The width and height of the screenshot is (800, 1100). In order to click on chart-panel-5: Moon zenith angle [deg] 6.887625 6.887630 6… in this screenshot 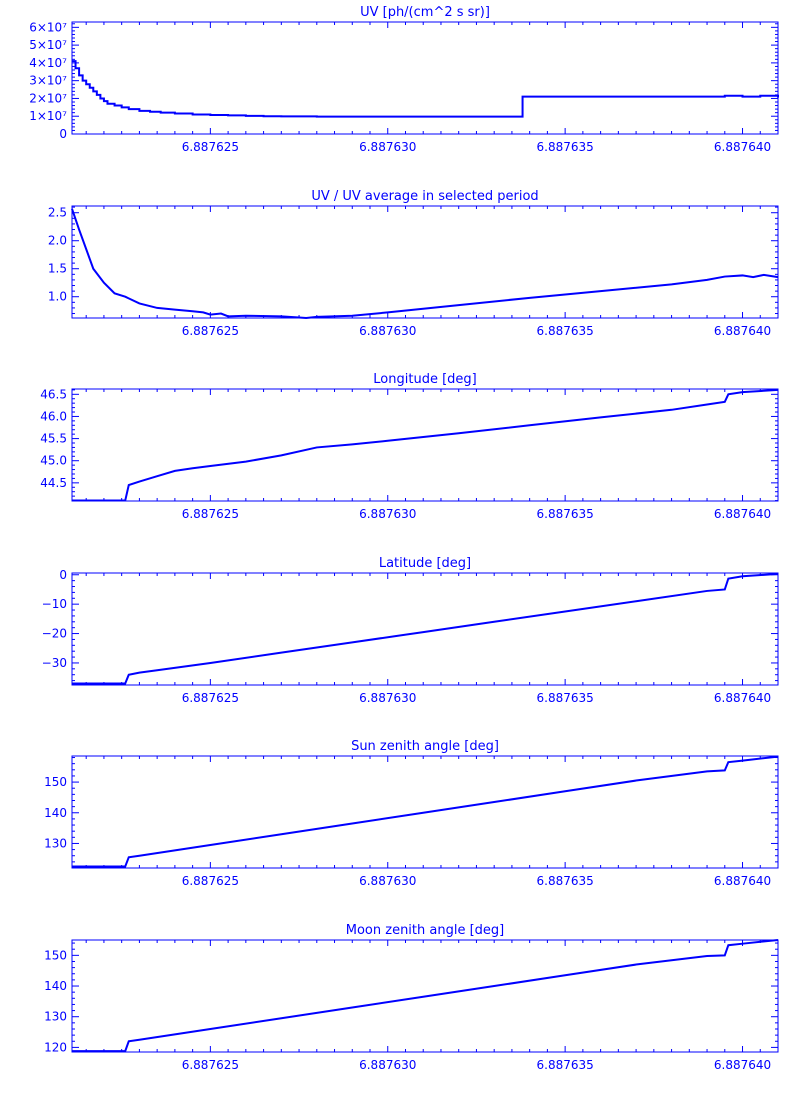, I will do `click(411, 997)`.